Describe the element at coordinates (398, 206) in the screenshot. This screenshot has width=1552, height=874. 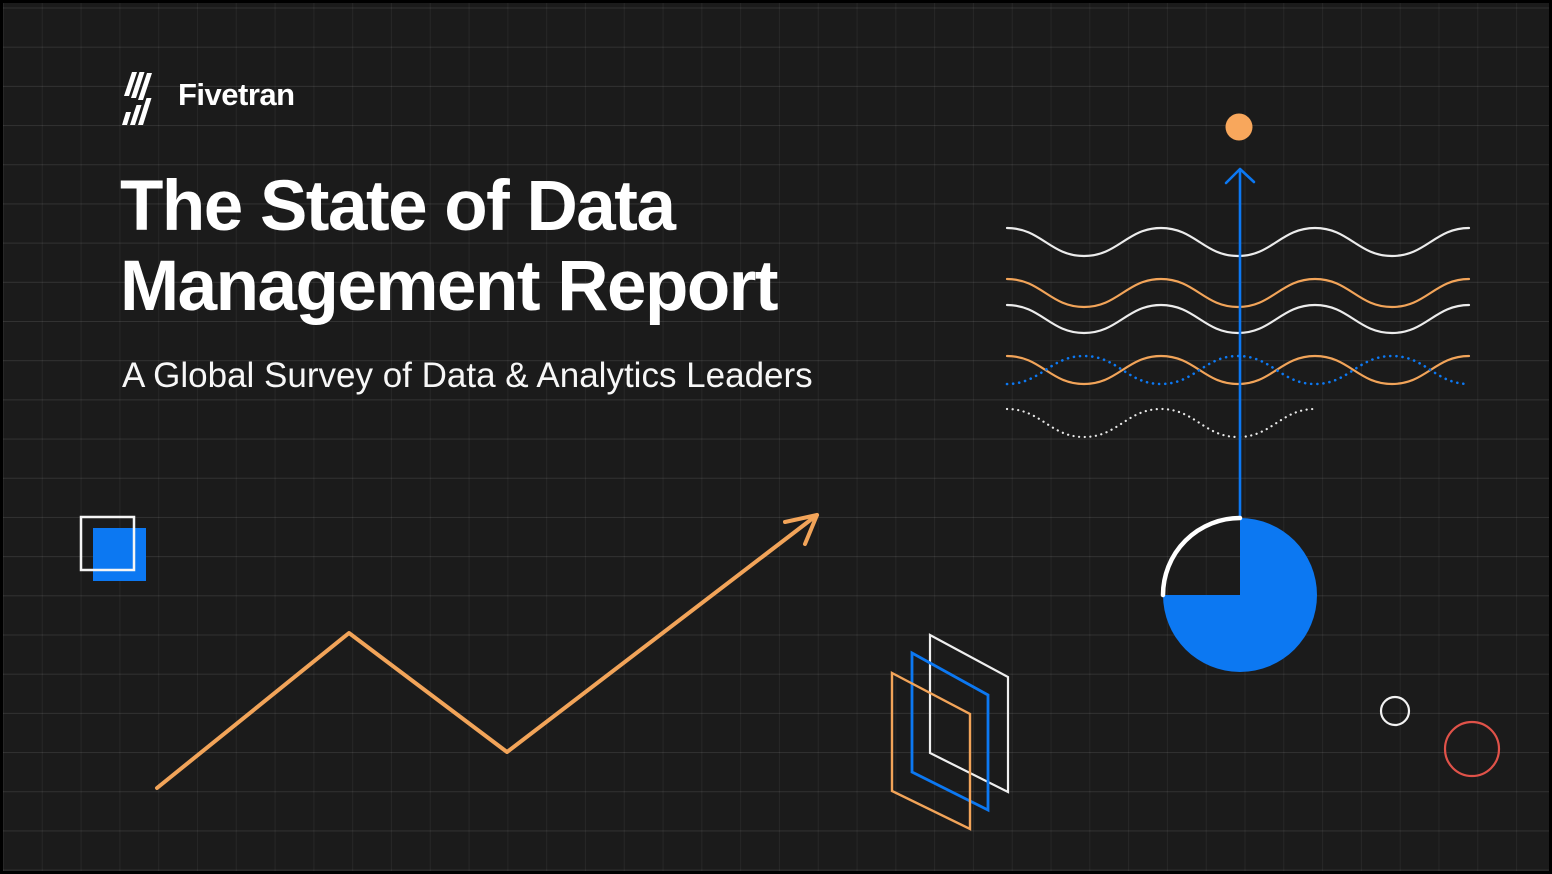
I see `title-line-1: The State of Data` at that location.